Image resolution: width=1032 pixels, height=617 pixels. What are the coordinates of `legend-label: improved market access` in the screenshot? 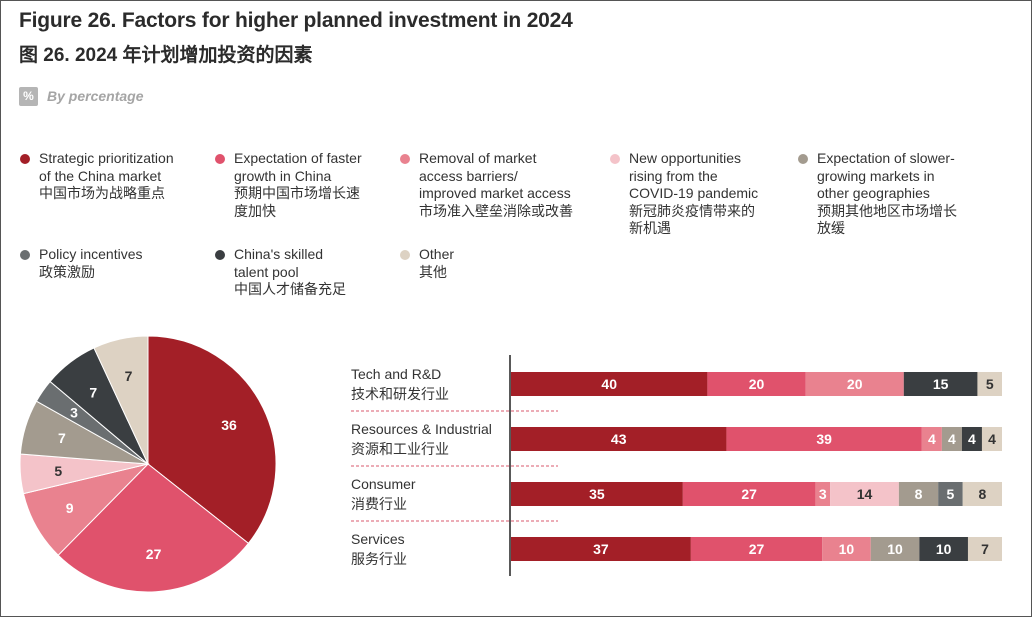 It's located at (495, 193).